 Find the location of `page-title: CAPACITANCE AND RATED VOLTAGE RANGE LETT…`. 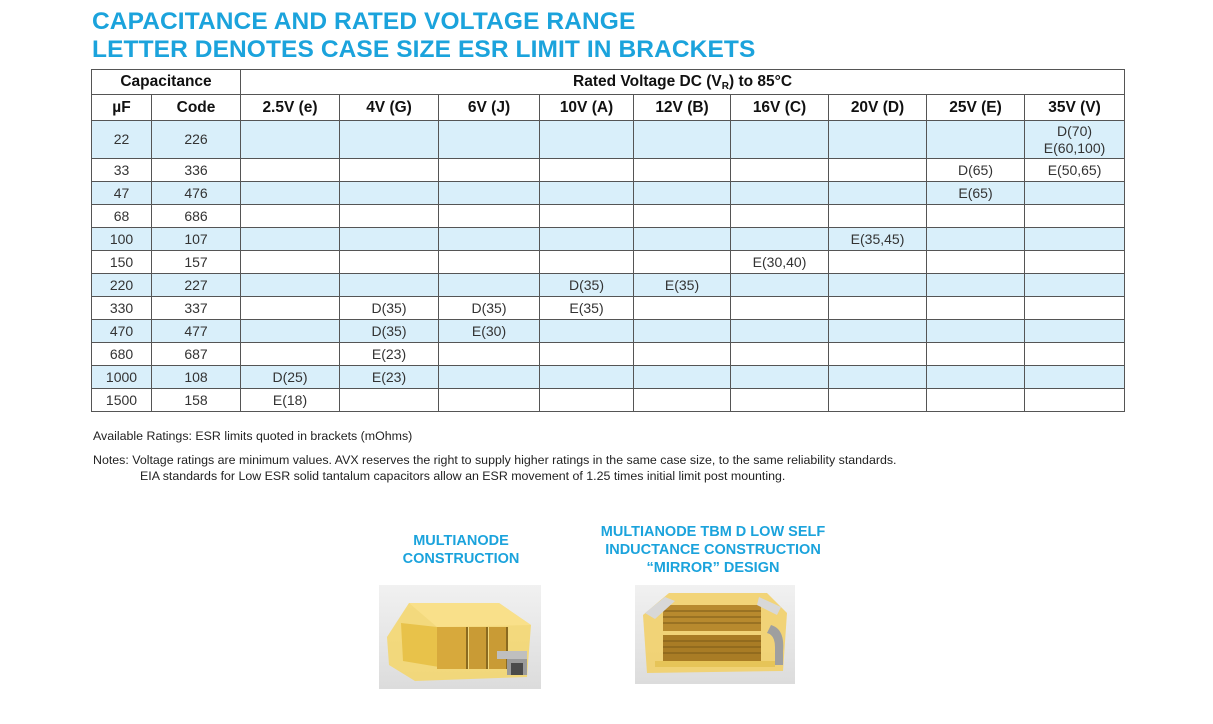

page-title: CAPACITANCE AND RATED VOLTAGE RANGE LETT… is located at coordinates (423, 36).